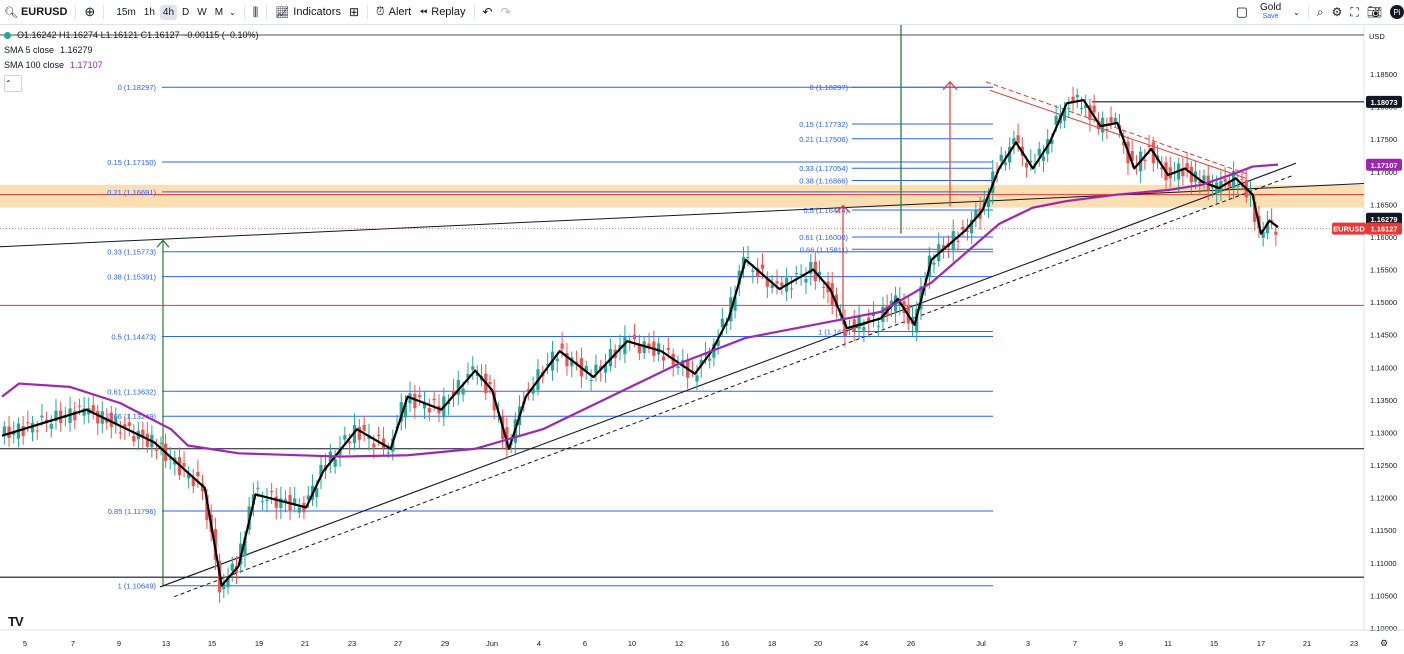 Image resolution: width=1404 pixels, height=654 pixels. What do you see at coordinates (1383, 498) in the screenshot?
I see `y-tick-label: 1.12000` at bounding box center [1383, 498].